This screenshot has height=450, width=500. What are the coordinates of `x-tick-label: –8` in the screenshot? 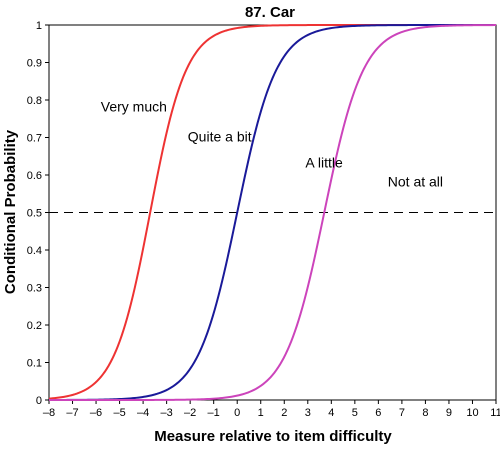 It's located at (49, 413).